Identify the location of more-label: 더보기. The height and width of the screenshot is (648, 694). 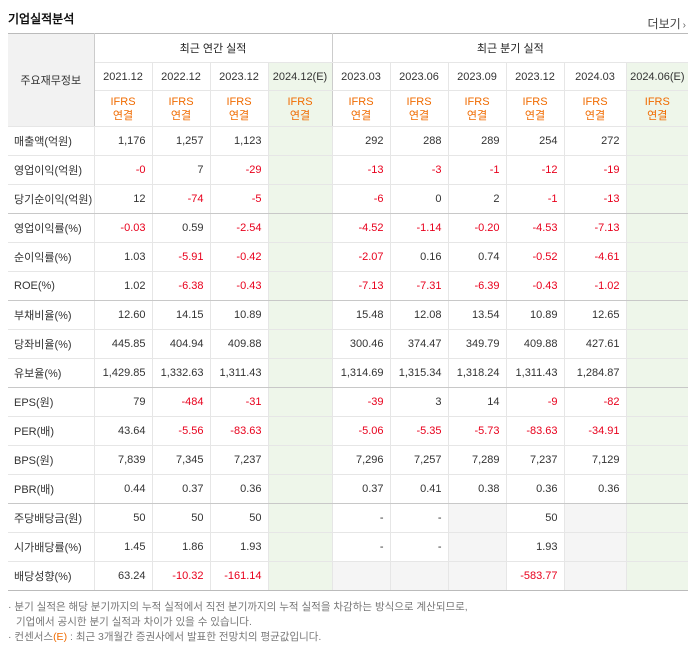
(664, 24).